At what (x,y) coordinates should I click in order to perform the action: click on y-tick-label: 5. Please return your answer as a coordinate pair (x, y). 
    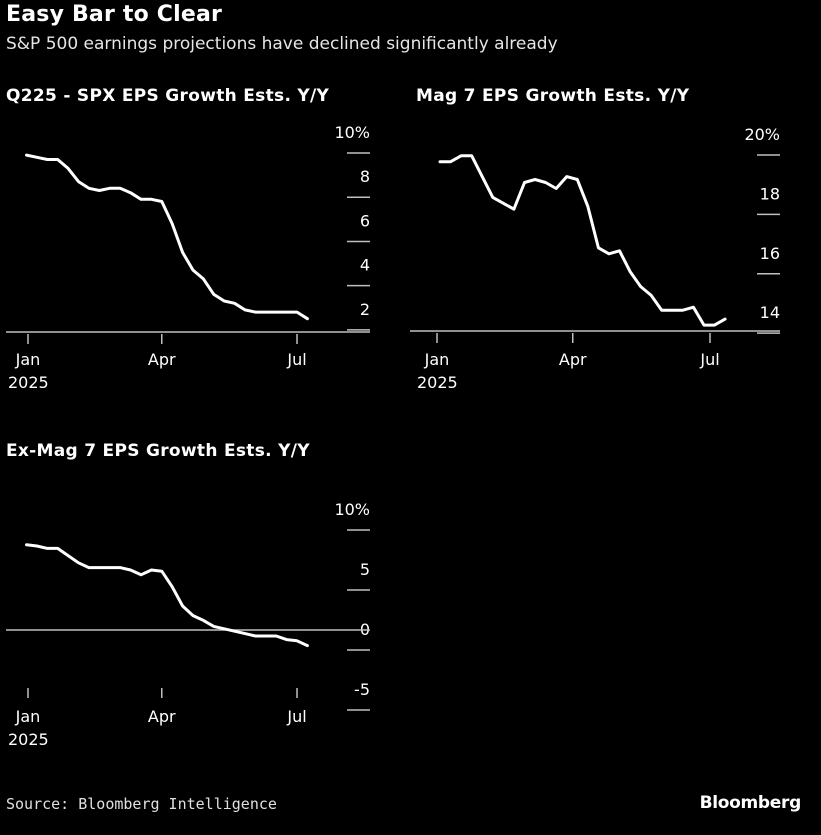
    Looking at the image, I should click on (365, 569).